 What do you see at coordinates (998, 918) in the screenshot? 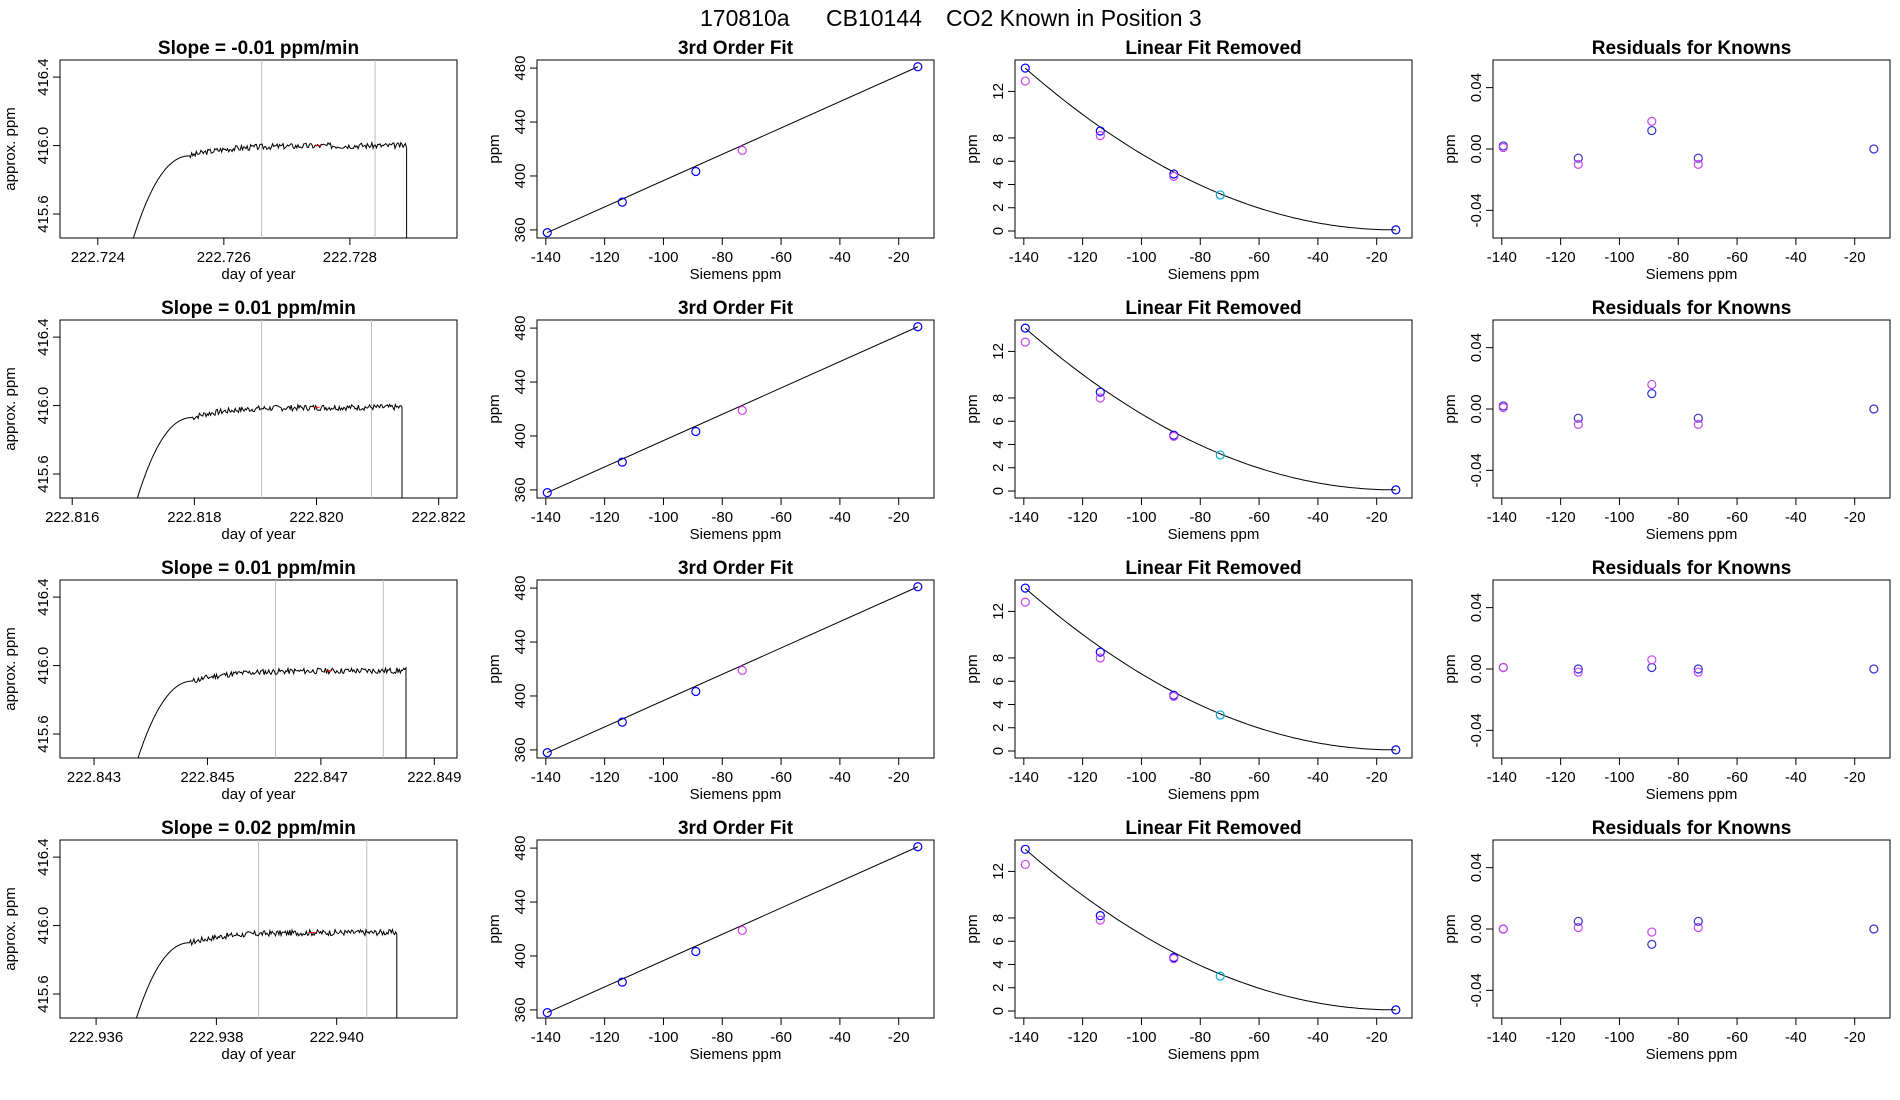
I see `y-tick-label: 8` at bounding box center [998, 918].